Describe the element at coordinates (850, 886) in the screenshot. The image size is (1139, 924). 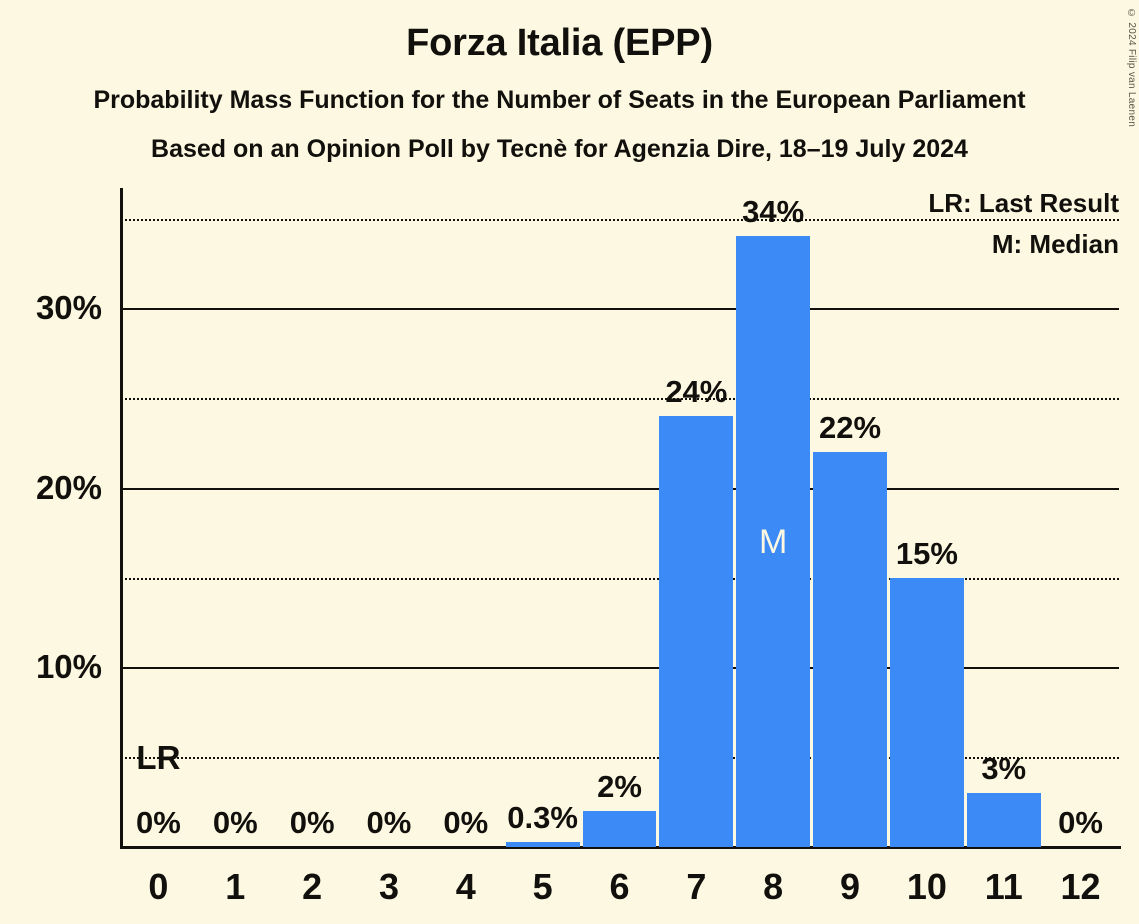
I see `x-axis-tick-label: 9` at that location.